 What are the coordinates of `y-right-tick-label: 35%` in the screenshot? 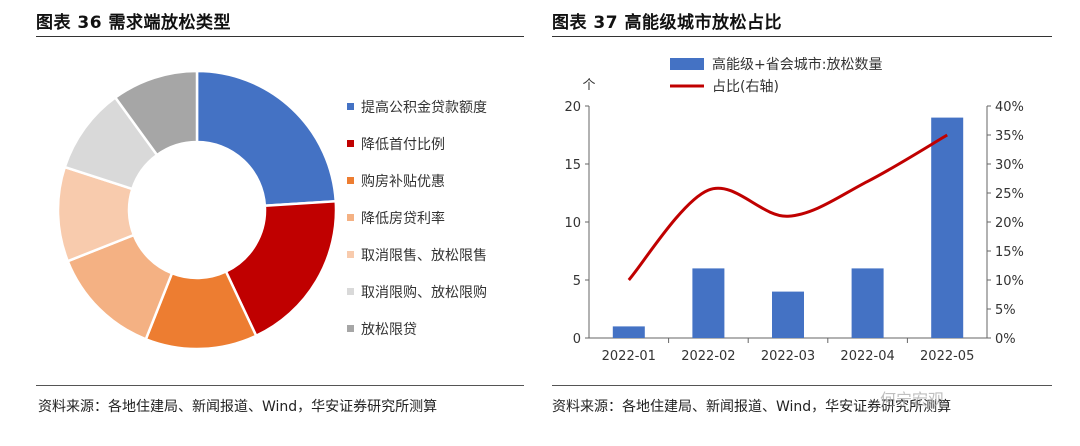 It's located at (1009, 136).